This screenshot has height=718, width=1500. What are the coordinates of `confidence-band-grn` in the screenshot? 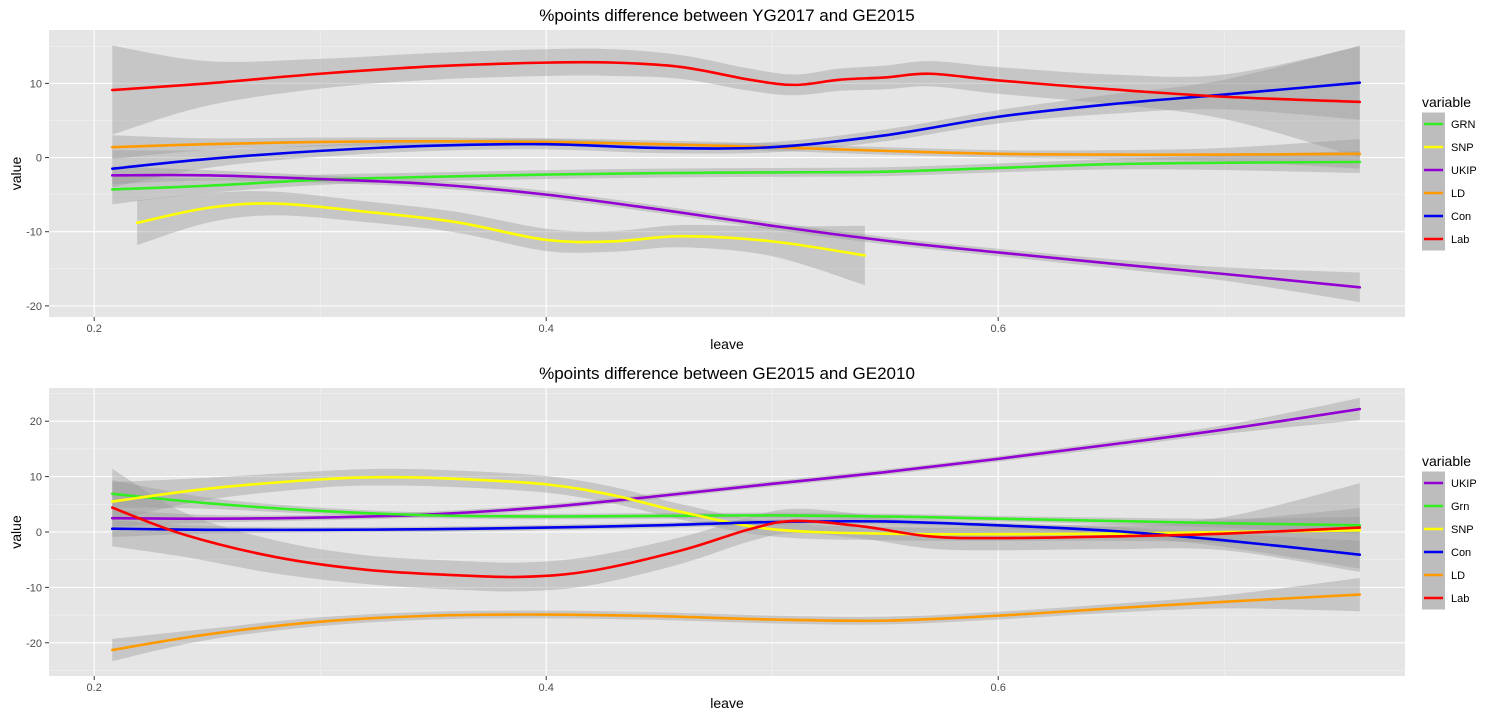 It's located at (736, 177).